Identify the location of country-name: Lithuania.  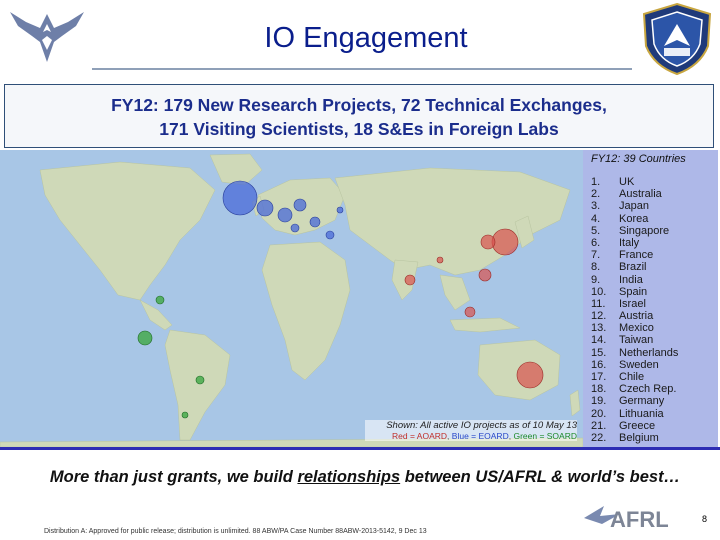
(641, 413).